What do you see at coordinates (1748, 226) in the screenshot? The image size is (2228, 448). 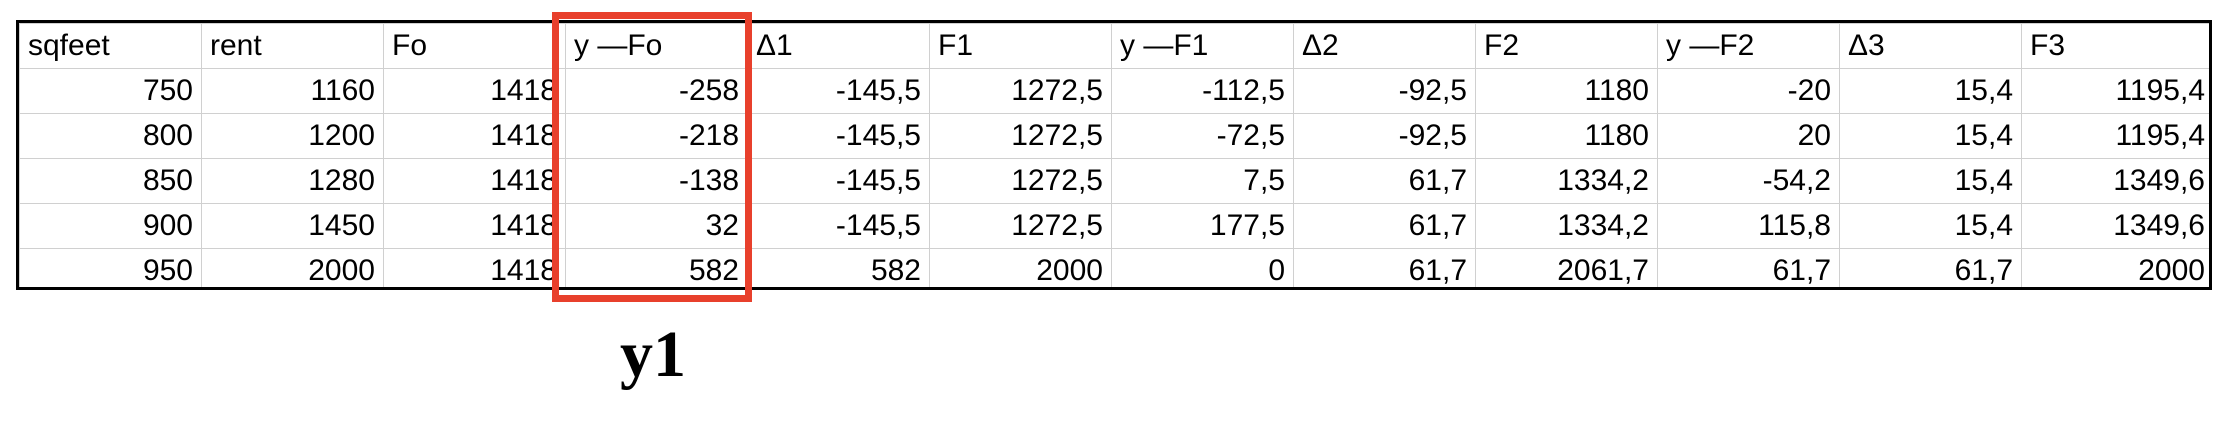 I see `table-cell: 115,8` at bounding box center [1748, 226].